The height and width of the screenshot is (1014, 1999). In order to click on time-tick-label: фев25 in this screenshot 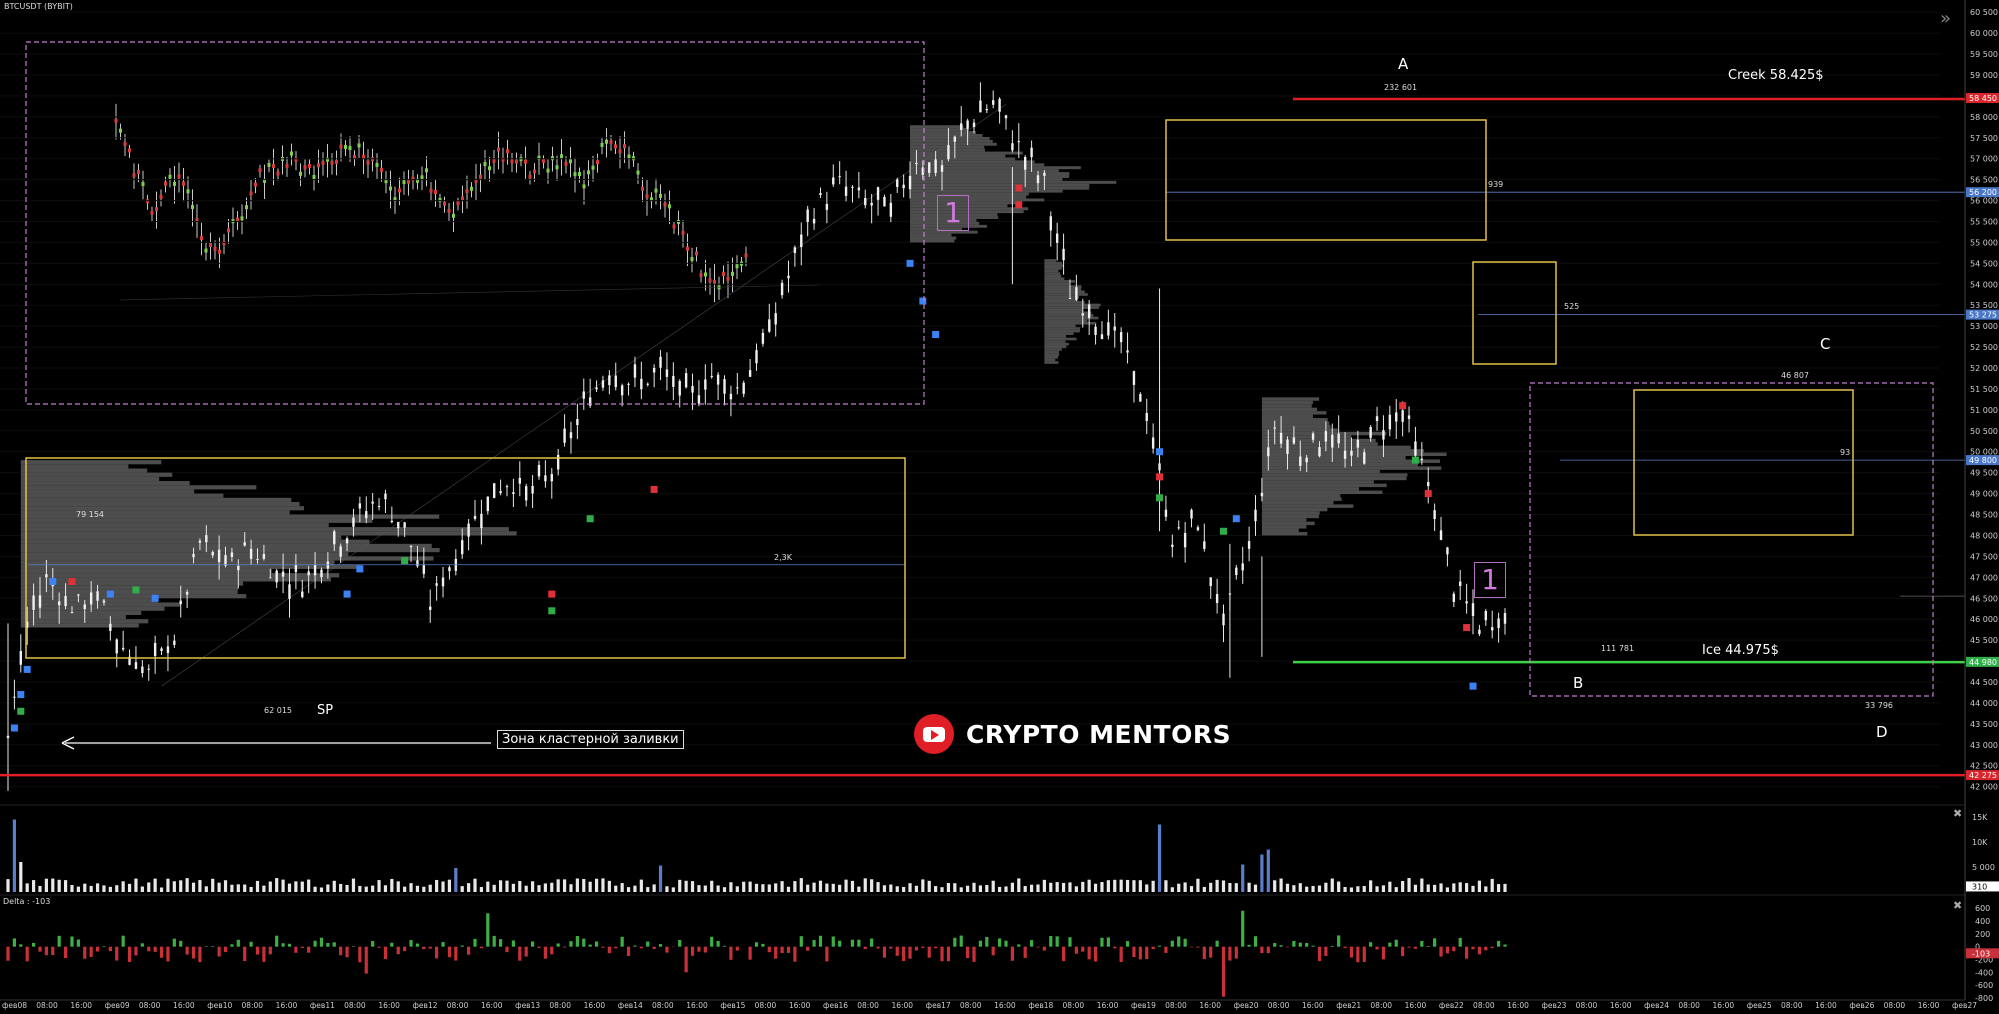, I will do `click(1759, 1005)`.